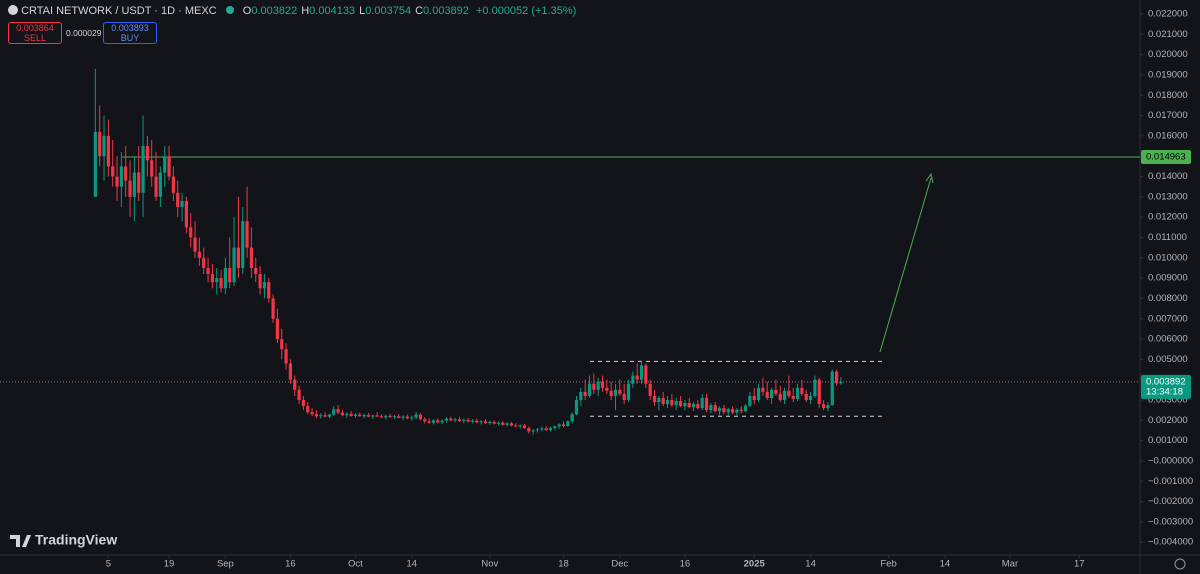  I want to click on last-price-box, so click(1166, 386).